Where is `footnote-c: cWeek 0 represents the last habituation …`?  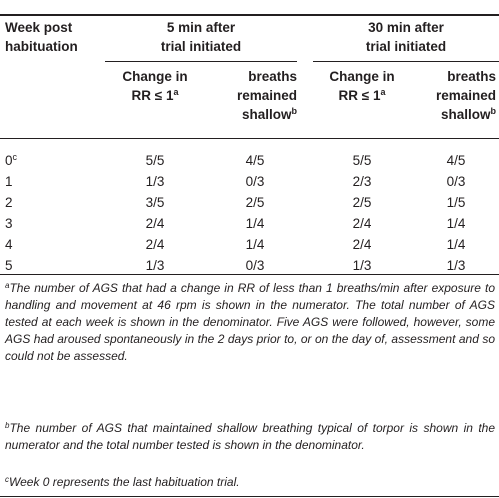
footnote-c: cWeek 0 represents the last habituation … is located at coordinates (250, 482).